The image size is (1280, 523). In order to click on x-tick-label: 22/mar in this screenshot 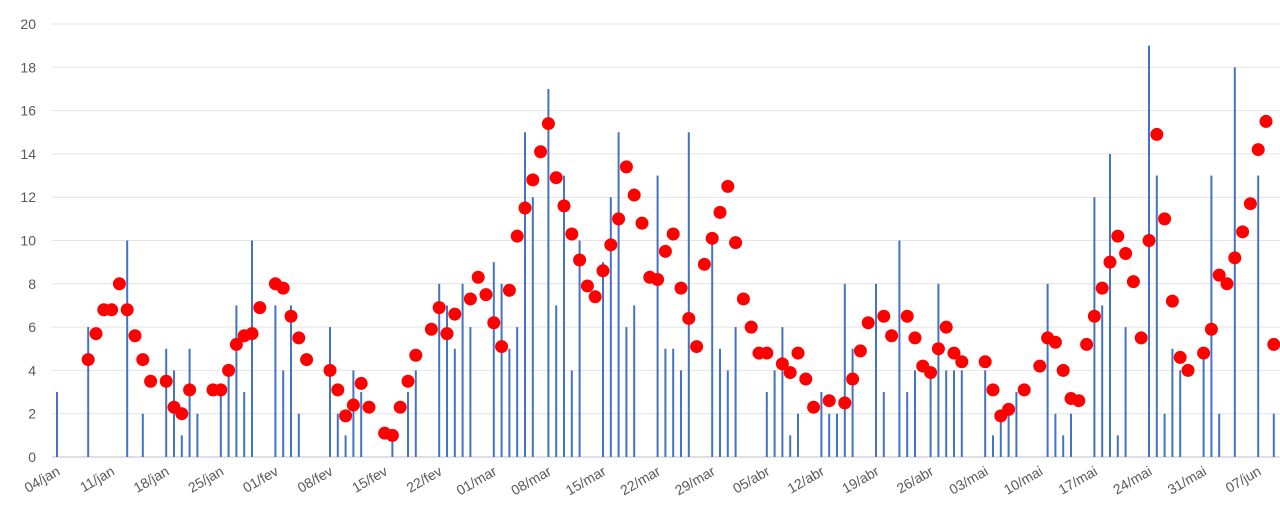, I will do `click(640, 481)`.